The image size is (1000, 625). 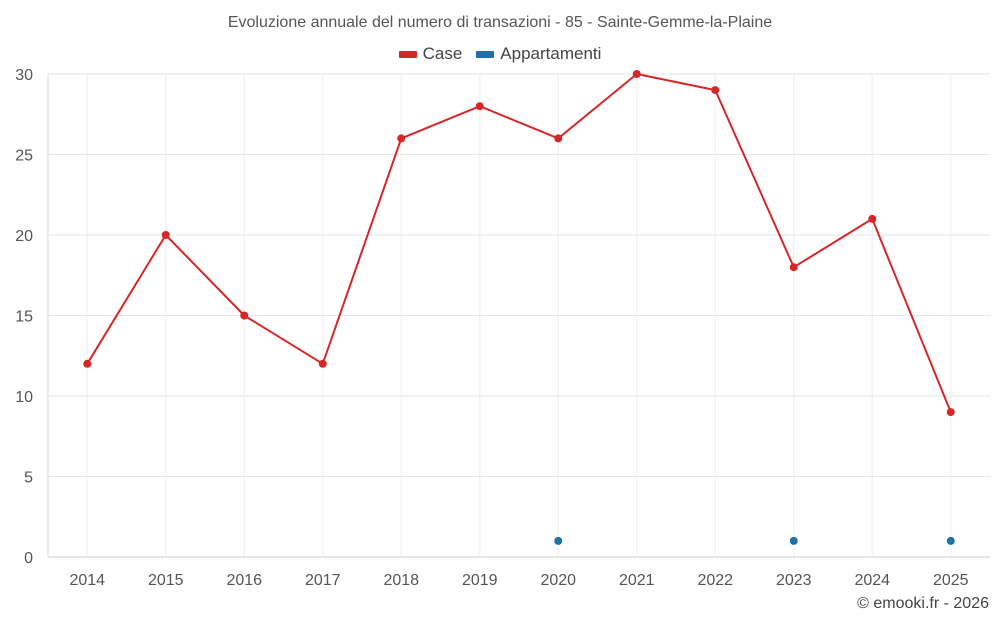 What do you see at coordinates (407, 54) in the screenshot?
I see `legend-swatch-case` at bounding box center [407, 54].